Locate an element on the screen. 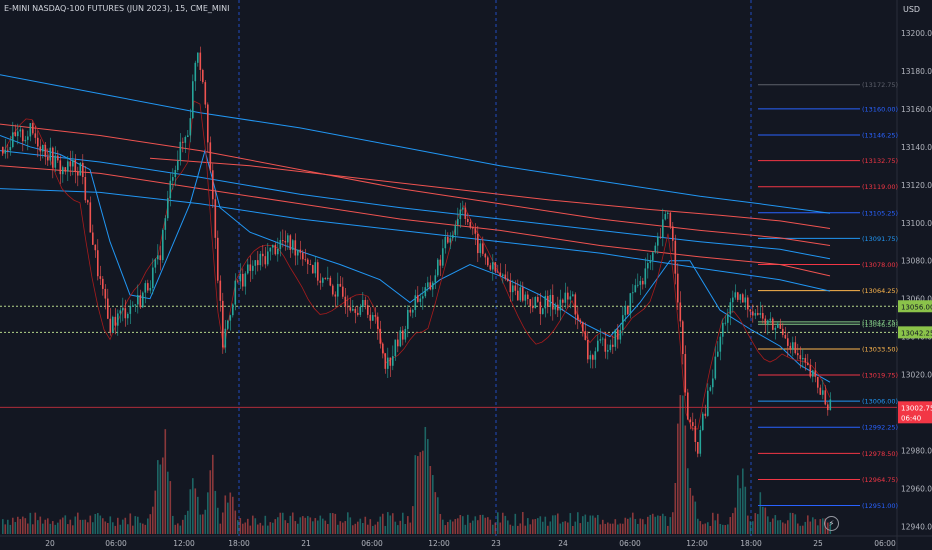 This screenshot has height=550, width=932. last-price-label: 13002.75 is located at coordinates (916, 408).